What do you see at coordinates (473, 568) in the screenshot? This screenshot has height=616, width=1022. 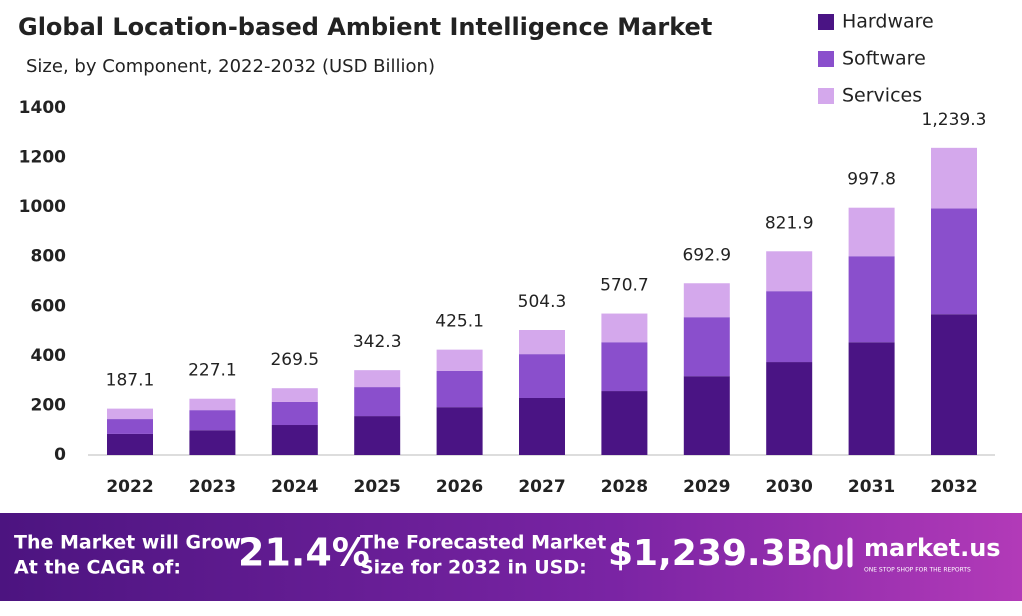 I see `banner-text: Size for 2032 in USD:` at bounding box center [473, 568].